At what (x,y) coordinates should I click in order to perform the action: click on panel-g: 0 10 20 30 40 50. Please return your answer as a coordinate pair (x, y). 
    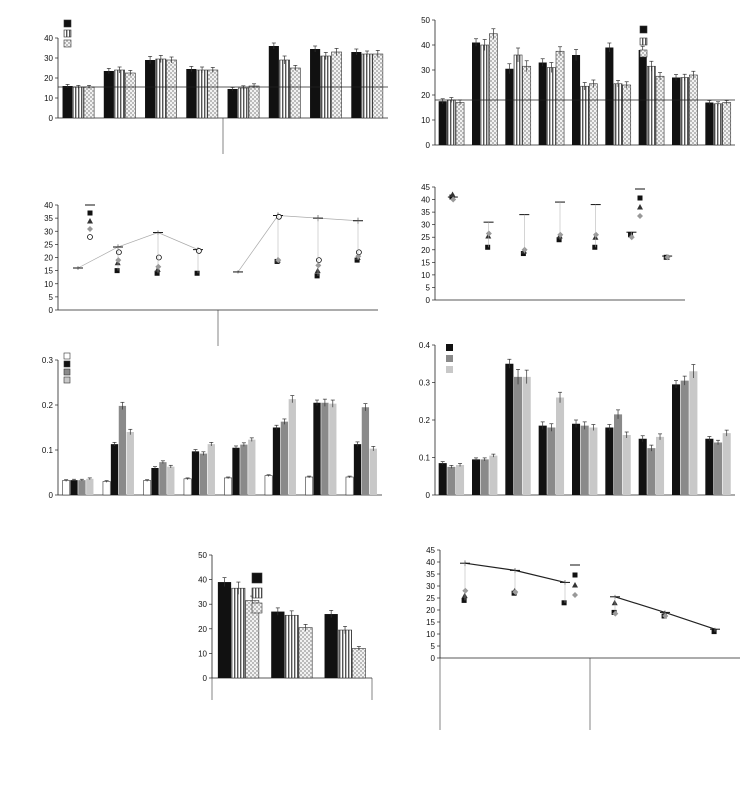
    Looking at the image, I should click on (285, 625).